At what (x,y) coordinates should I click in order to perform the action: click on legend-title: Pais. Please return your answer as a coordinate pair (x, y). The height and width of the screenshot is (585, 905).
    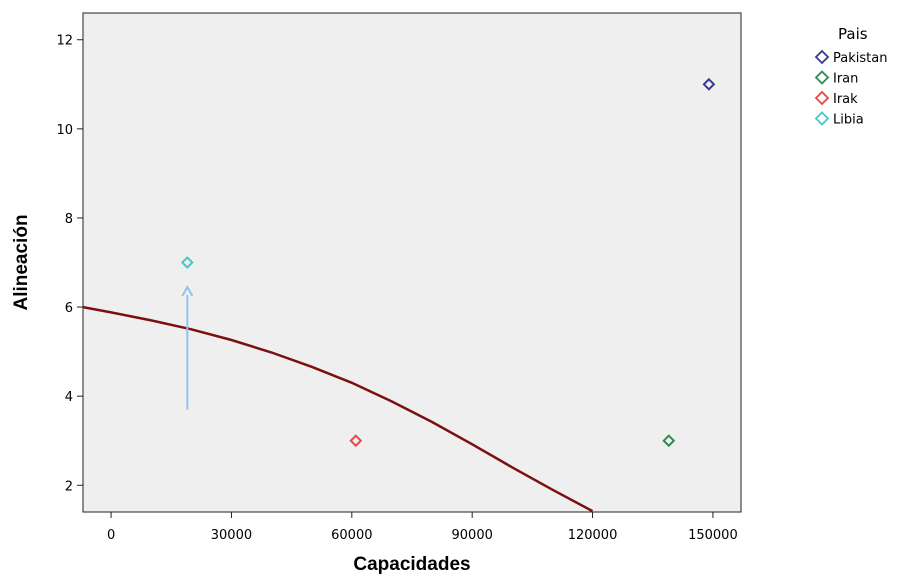
    Looking at the image, I should click on (853, 34).